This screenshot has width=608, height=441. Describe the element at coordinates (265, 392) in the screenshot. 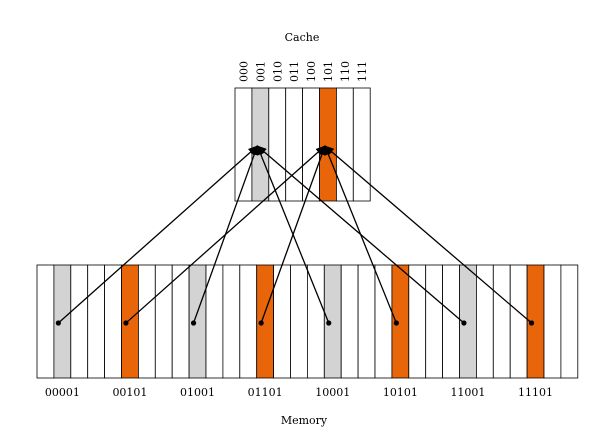

I see `memory-address-label: 01101` at that location.